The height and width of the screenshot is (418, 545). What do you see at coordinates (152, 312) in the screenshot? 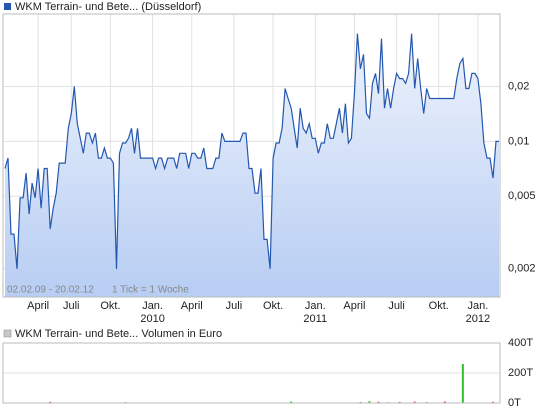
I see `x-tick-label: Jan. 2010` at bounding box center [152, 312].